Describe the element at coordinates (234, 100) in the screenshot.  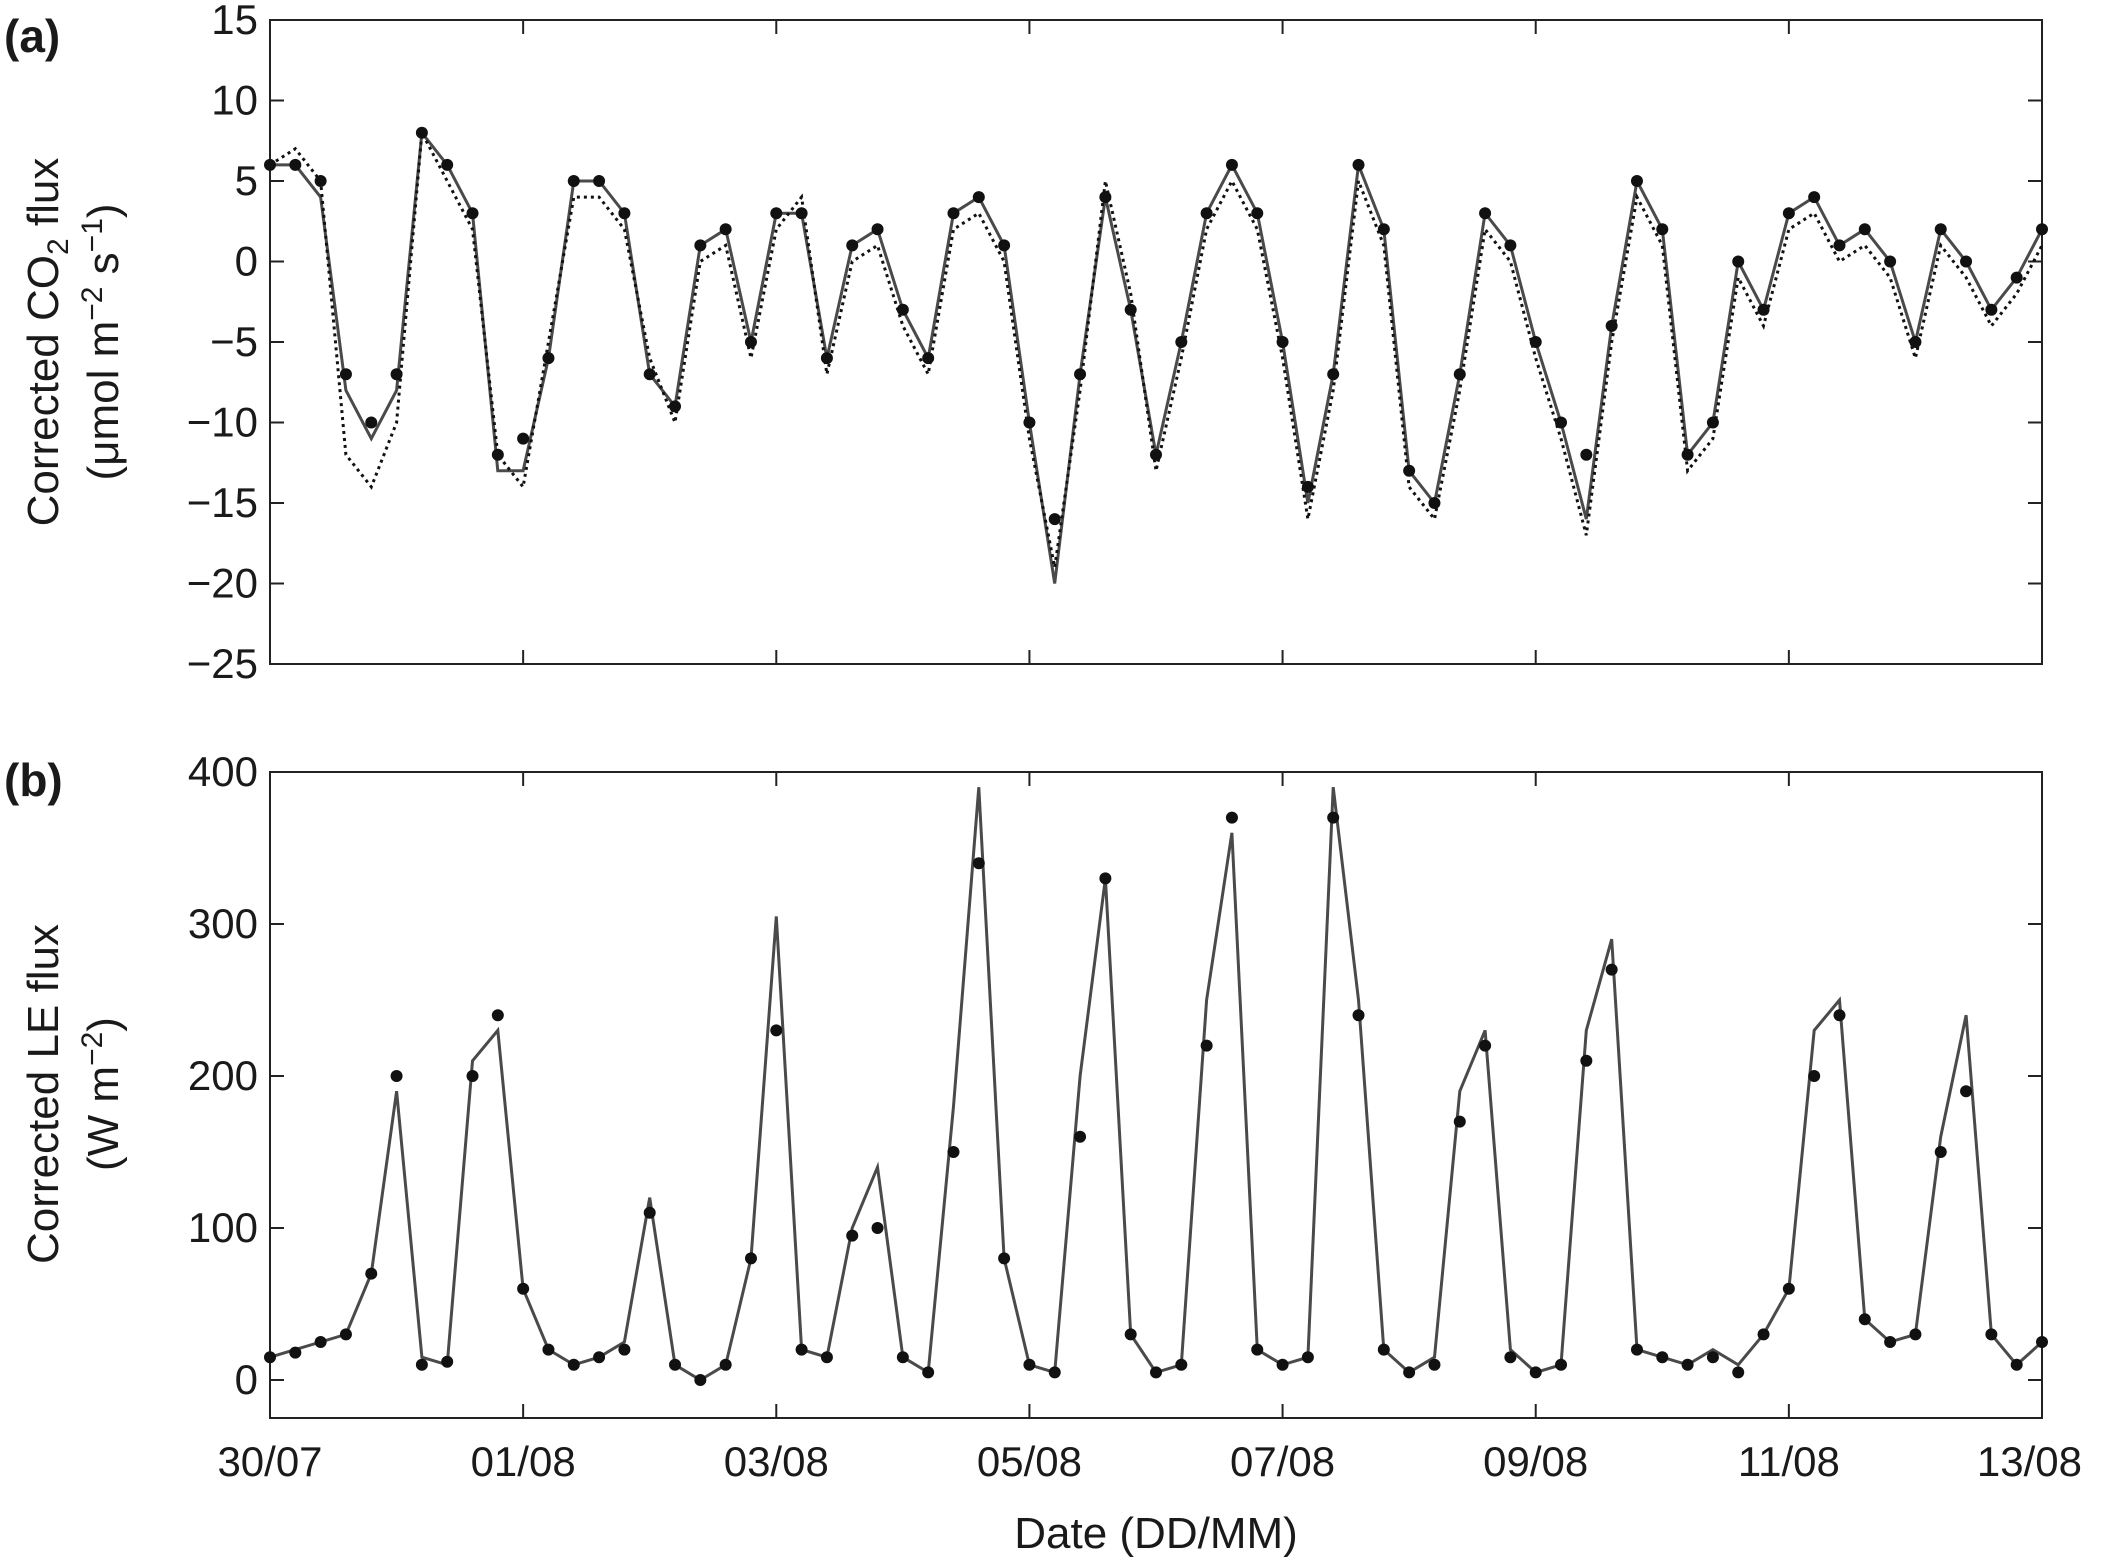
I see `y-tick-label: 10` at that location.